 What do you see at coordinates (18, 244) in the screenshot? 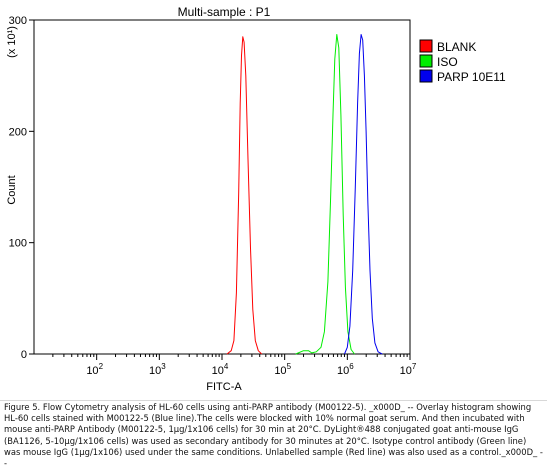
I see `y-tick-label: 100` at bounding box center [18, 244].